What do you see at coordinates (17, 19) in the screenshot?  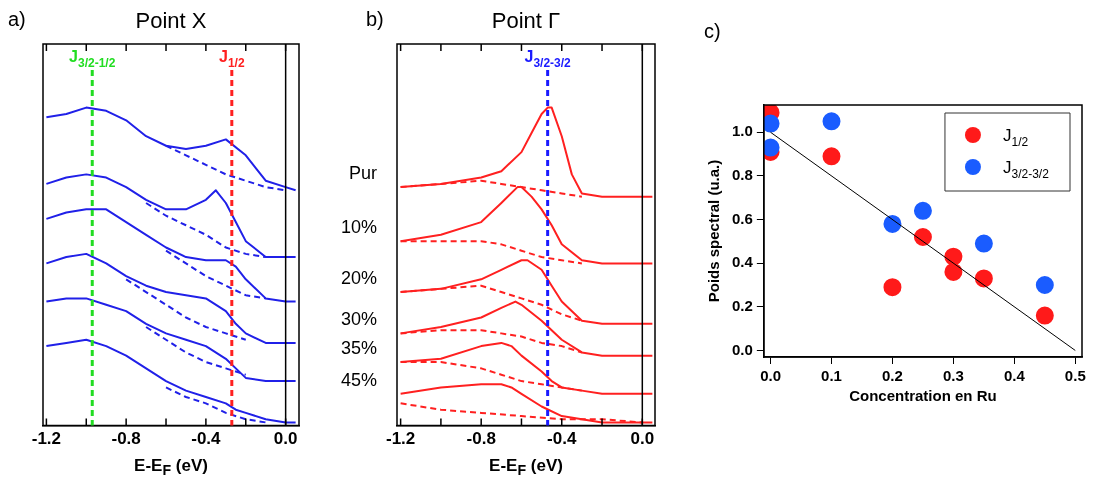 I see `text: a)` at bounding box center [17, 19].